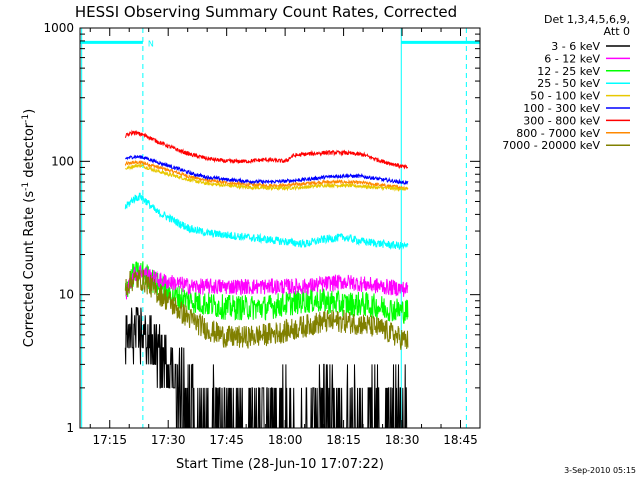 This screenshot has width=640, height=480. I want to click on legend-entry-label: 3 - 6 keV, so click(575, 46).